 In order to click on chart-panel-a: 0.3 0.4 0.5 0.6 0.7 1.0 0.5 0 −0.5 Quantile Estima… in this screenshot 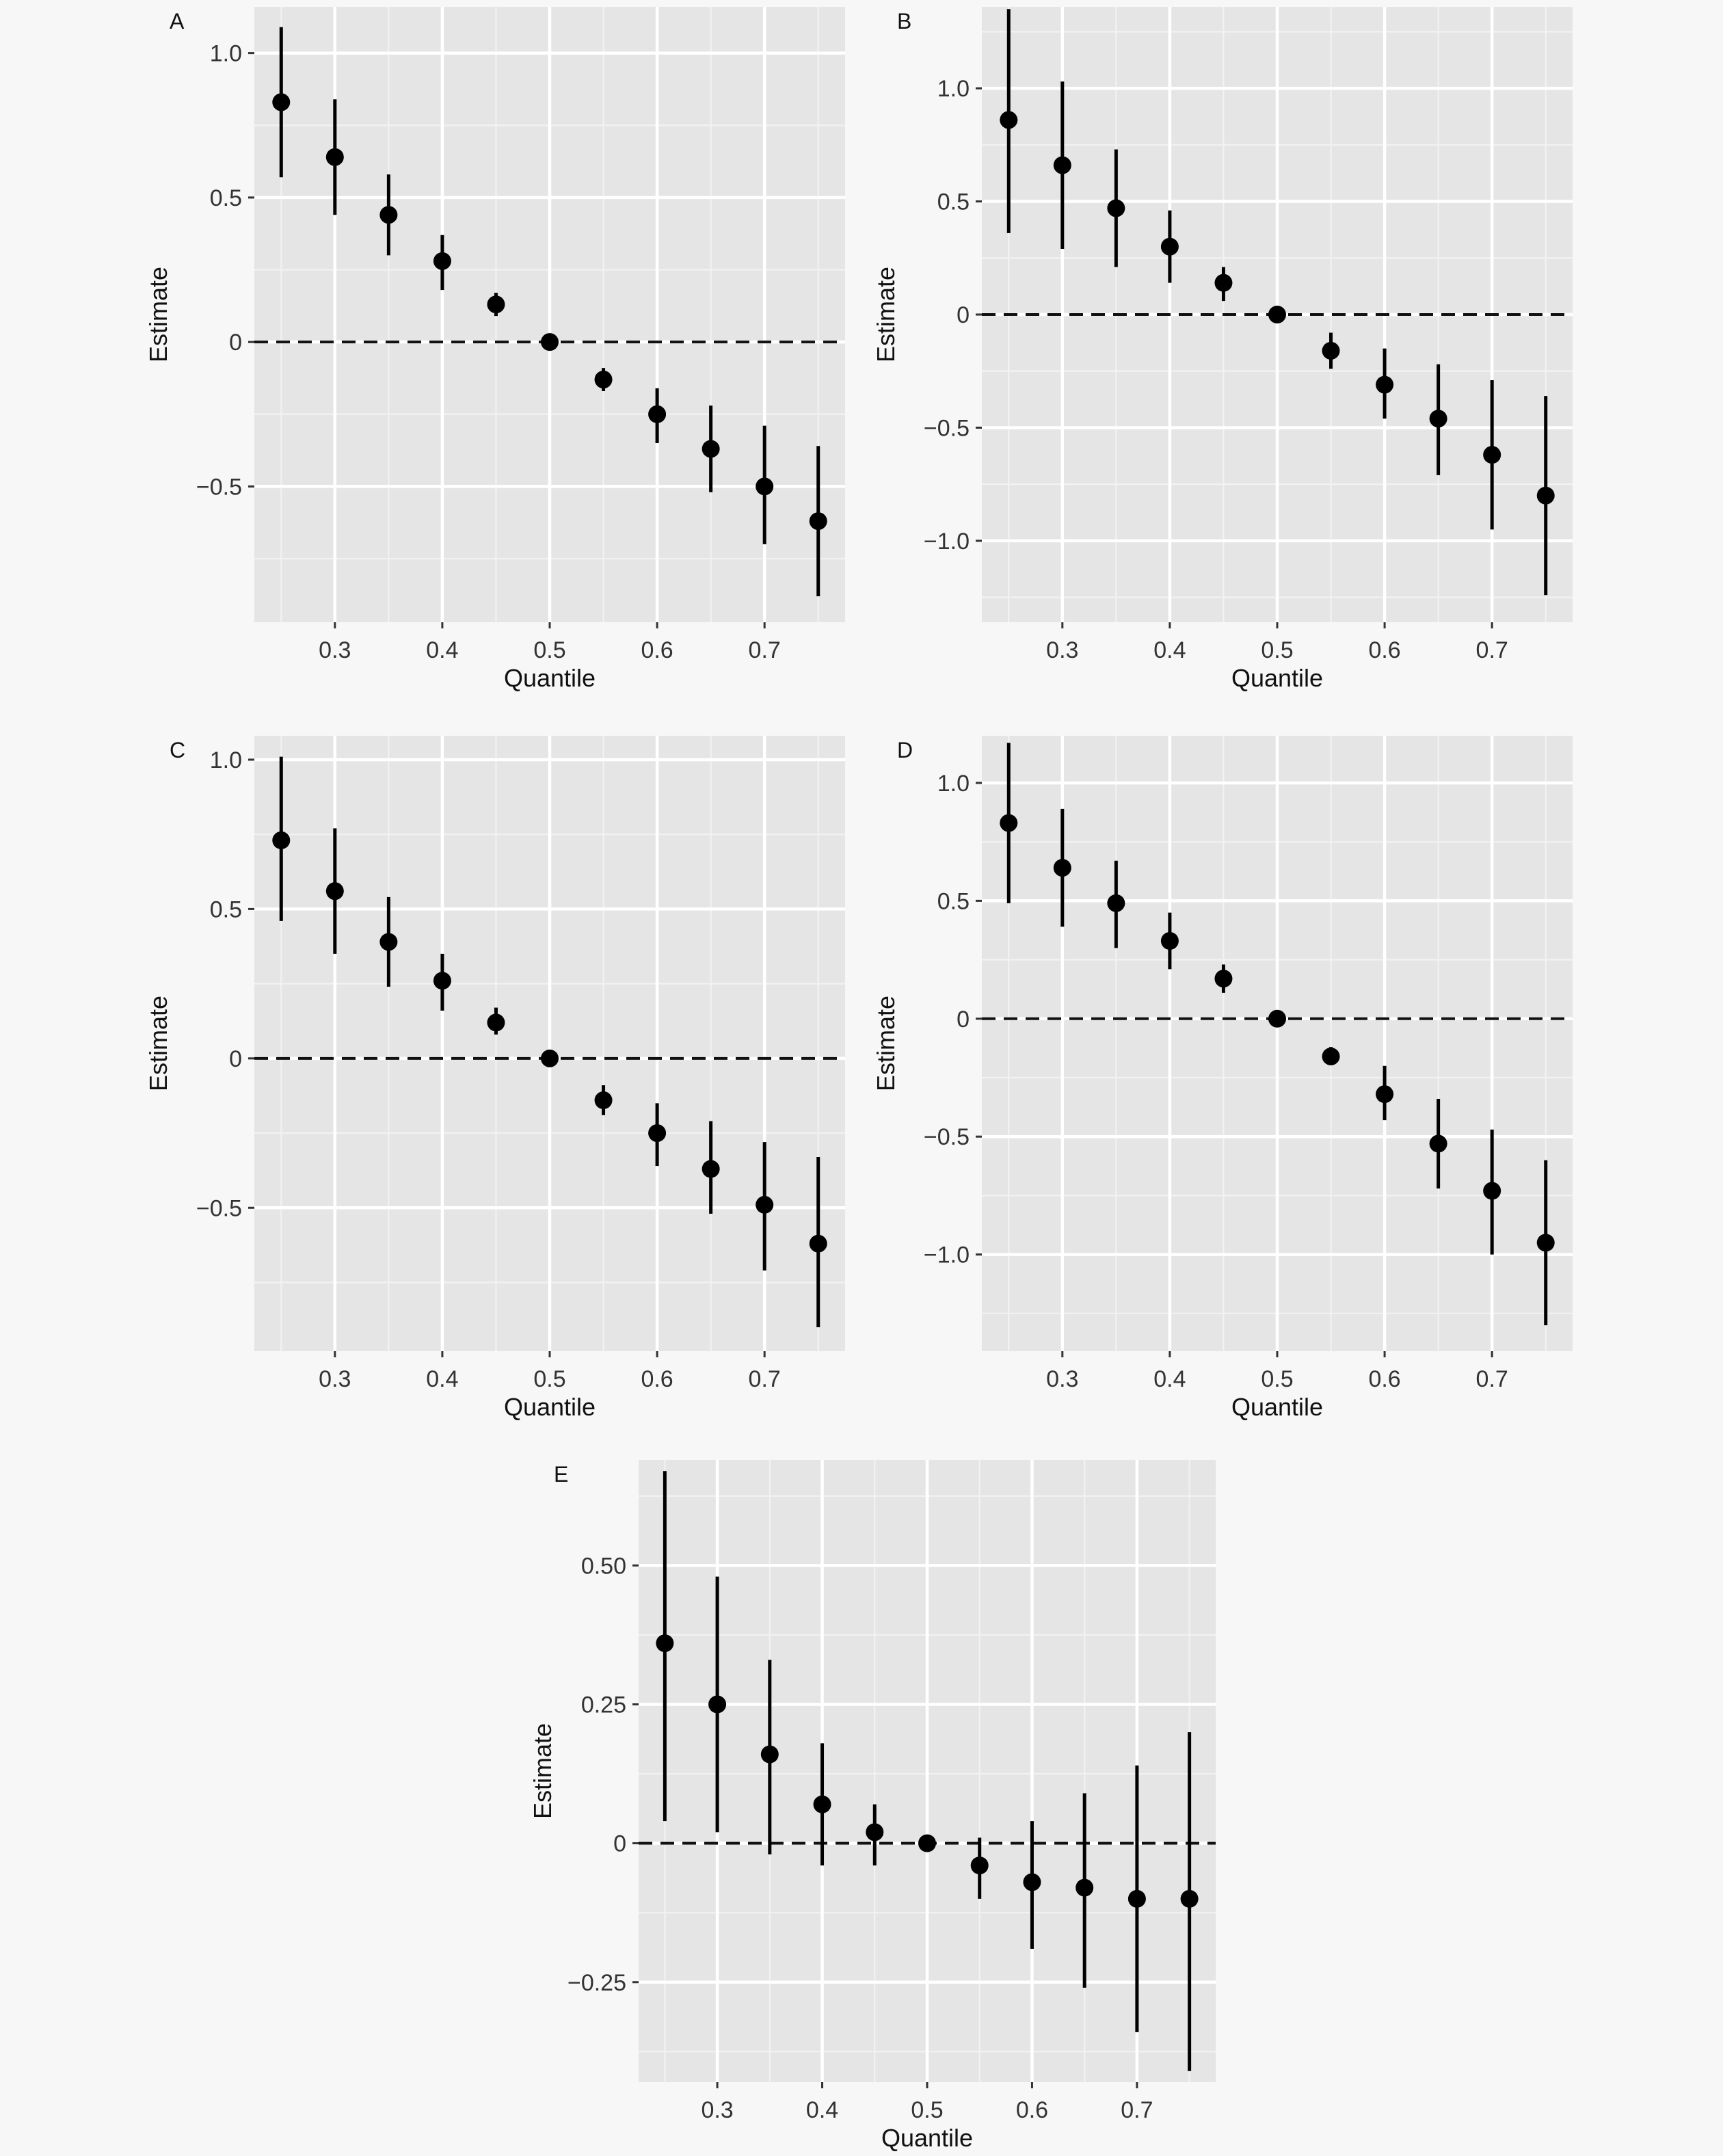, I will do `click(494, 349)`.